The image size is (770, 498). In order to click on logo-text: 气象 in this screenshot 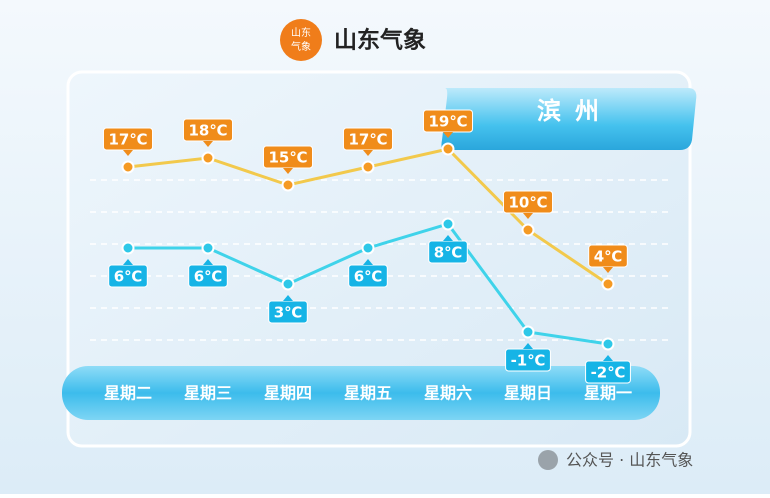, I will do `click(301, 46)`.